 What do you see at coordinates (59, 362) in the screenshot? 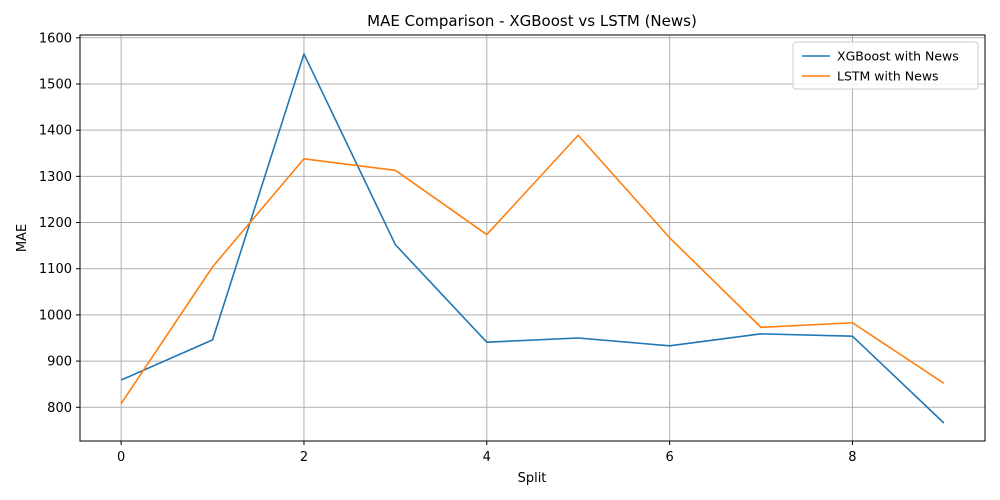
I see `y-tick-label: 900` at bounding box center [59, 362].